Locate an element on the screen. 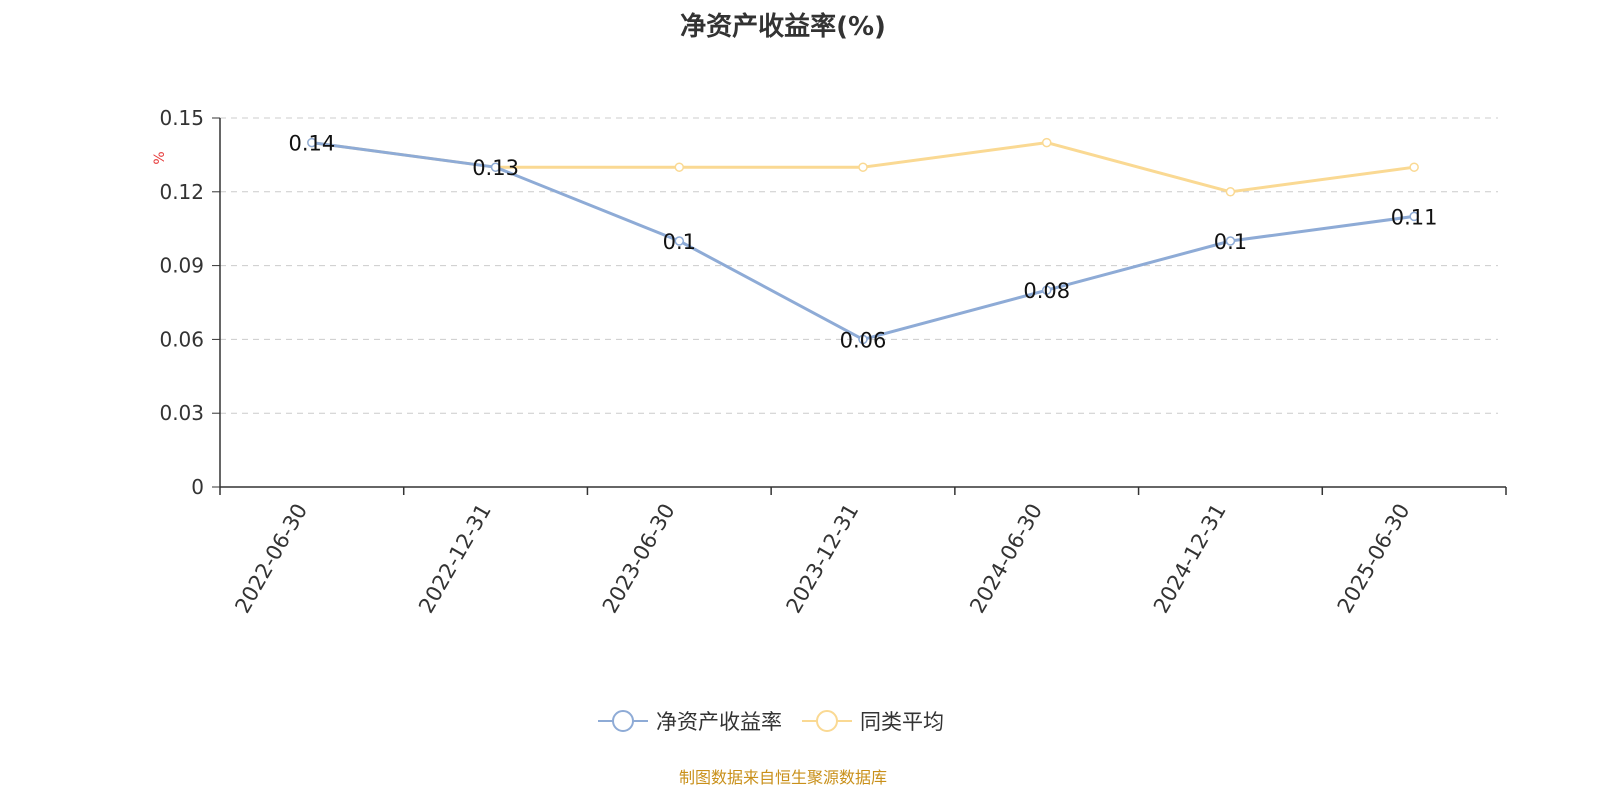  y-axis-label: % is located at coordinates (160, 157).